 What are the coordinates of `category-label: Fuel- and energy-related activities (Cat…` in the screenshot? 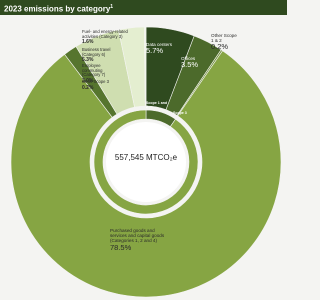 It's located at (105, 34).